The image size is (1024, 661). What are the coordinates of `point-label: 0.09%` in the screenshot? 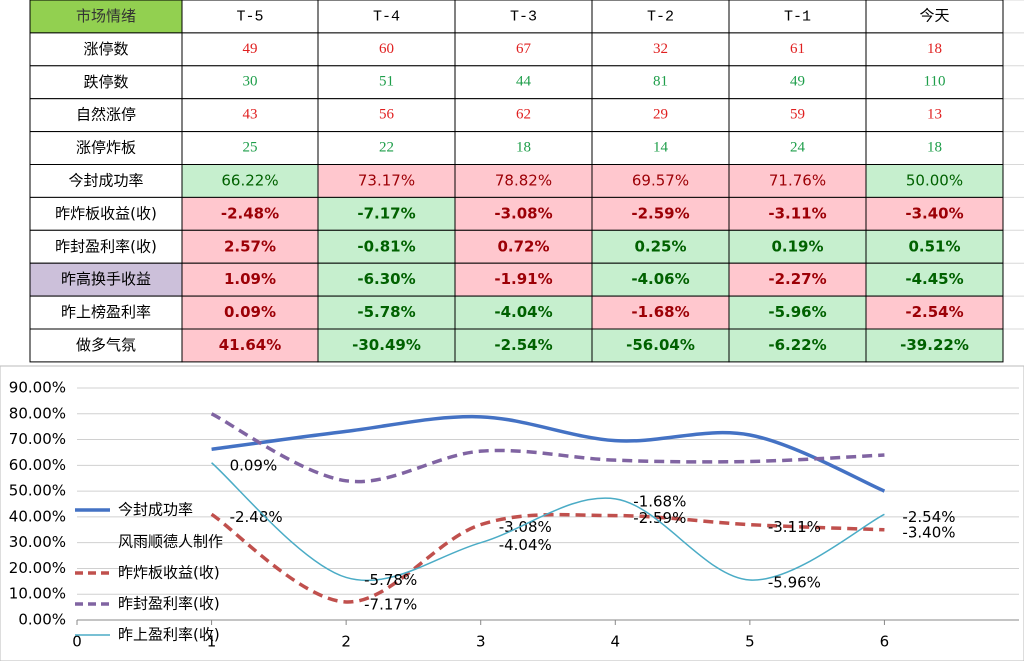 It's located at (254, 465).